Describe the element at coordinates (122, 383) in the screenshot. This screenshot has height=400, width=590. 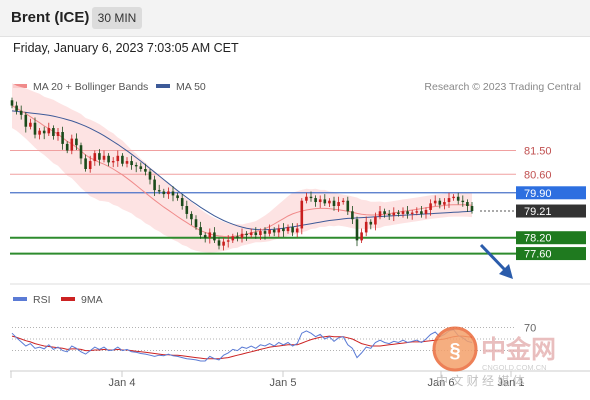
I see `time-axis-label: Jan 4` at that location.